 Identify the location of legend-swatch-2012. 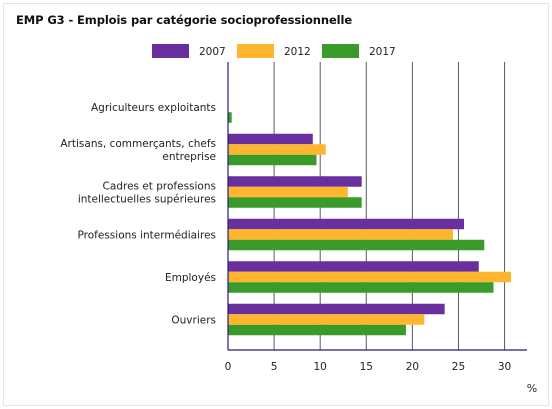
(255, 51).